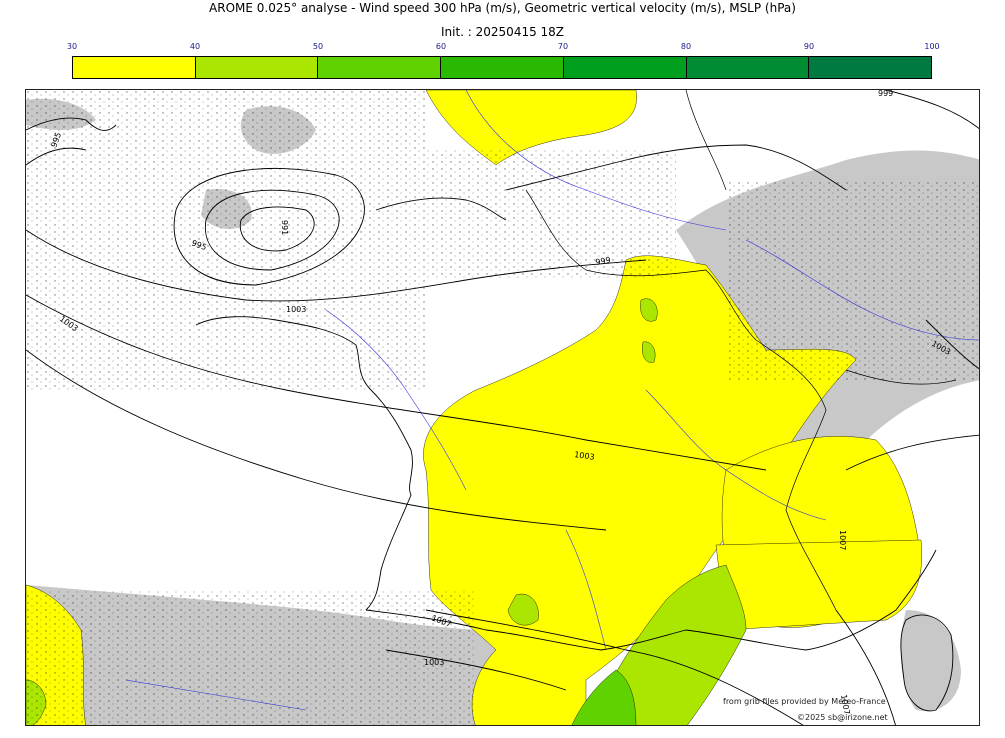 The image size is (1005, 738). What do you see at coordinates (441, 46) in the screenshot?
I see `colorbar-tick: 60` at bounding box center [441, 46].